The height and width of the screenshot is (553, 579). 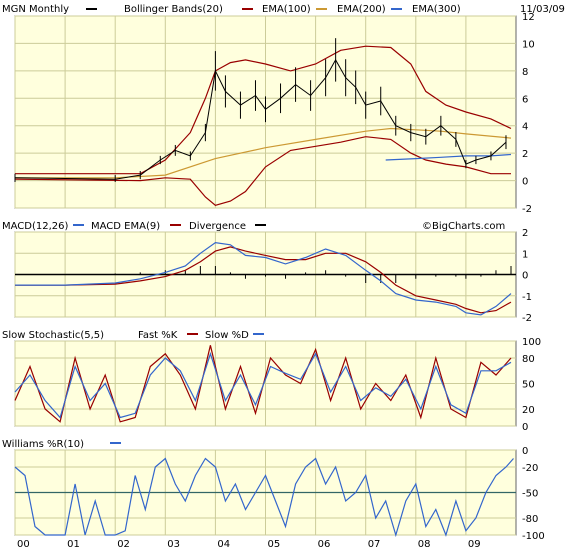 I want to click on price-legend-ticker: MGN Monthly, so click(x=35, y=9).